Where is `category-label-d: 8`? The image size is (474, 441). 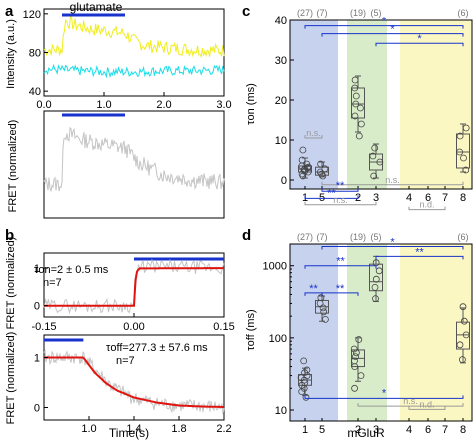 category-label-d: 8 is located at coordinates (463, 430).